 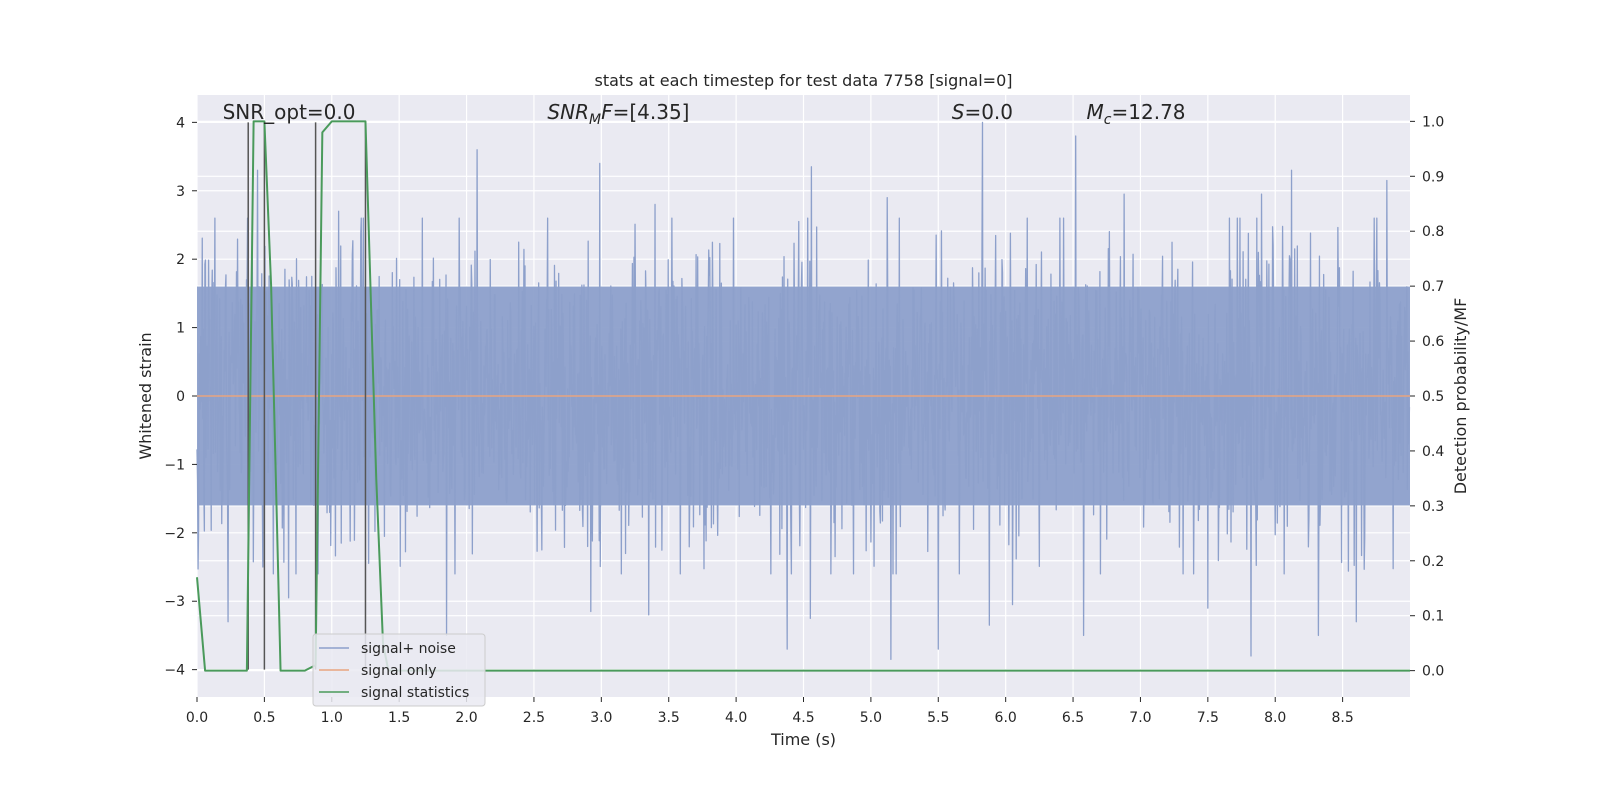 I want to click on x-tick-label: 0.0, so click(x=197, y=718).